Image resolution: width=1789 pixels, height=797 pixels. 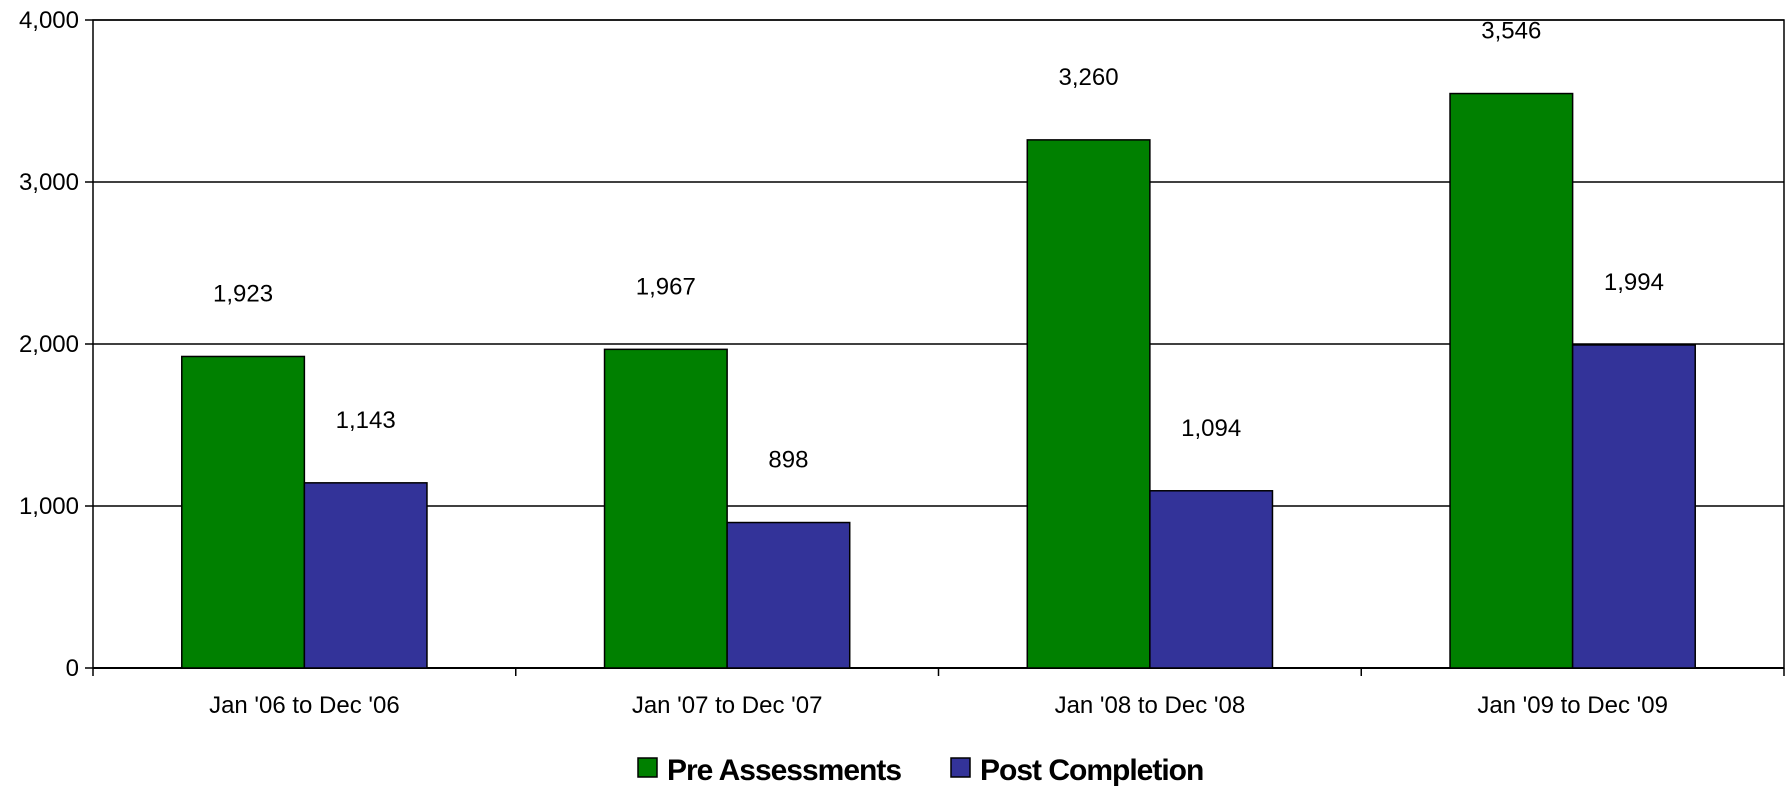 I want to click on data-label: 1,143, so click(x=366, y=420).